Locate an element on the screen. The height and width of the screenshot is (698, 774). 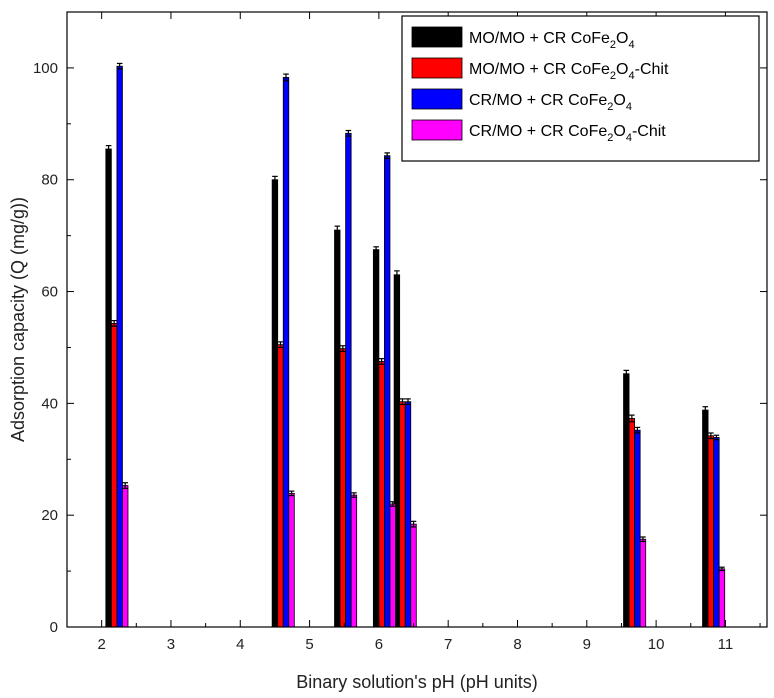
bar-s1-p6 is located at coordinates (626, 500).